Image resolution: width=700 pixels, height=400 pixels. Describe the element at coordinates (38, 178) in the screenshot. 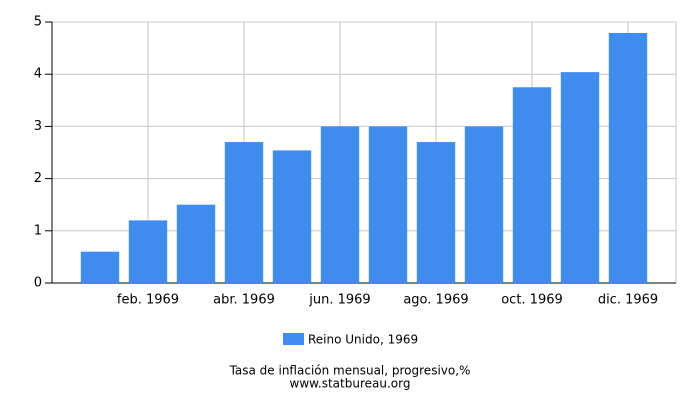

I see `y-tick-label: 2` at that location.